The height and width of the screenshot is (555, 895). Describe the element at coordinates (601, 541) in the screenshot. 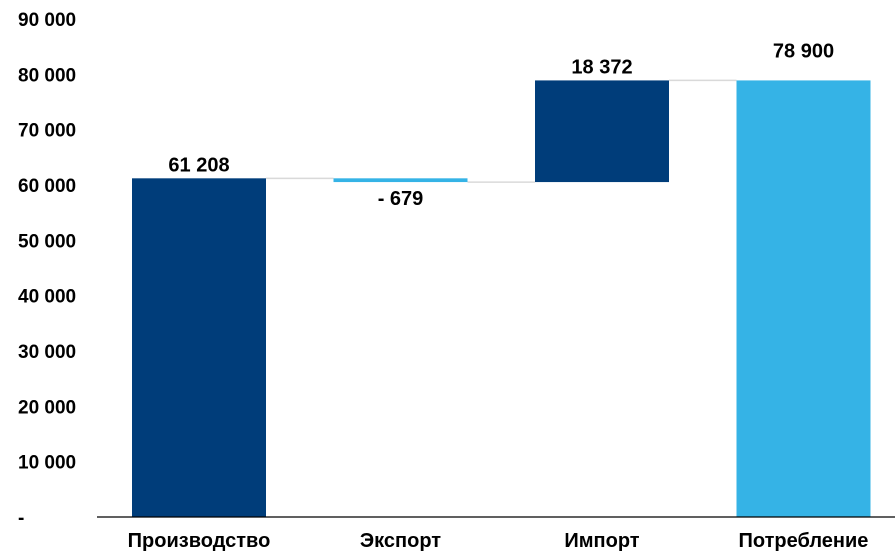

I see `x-tick-label: Импорт` at that location.